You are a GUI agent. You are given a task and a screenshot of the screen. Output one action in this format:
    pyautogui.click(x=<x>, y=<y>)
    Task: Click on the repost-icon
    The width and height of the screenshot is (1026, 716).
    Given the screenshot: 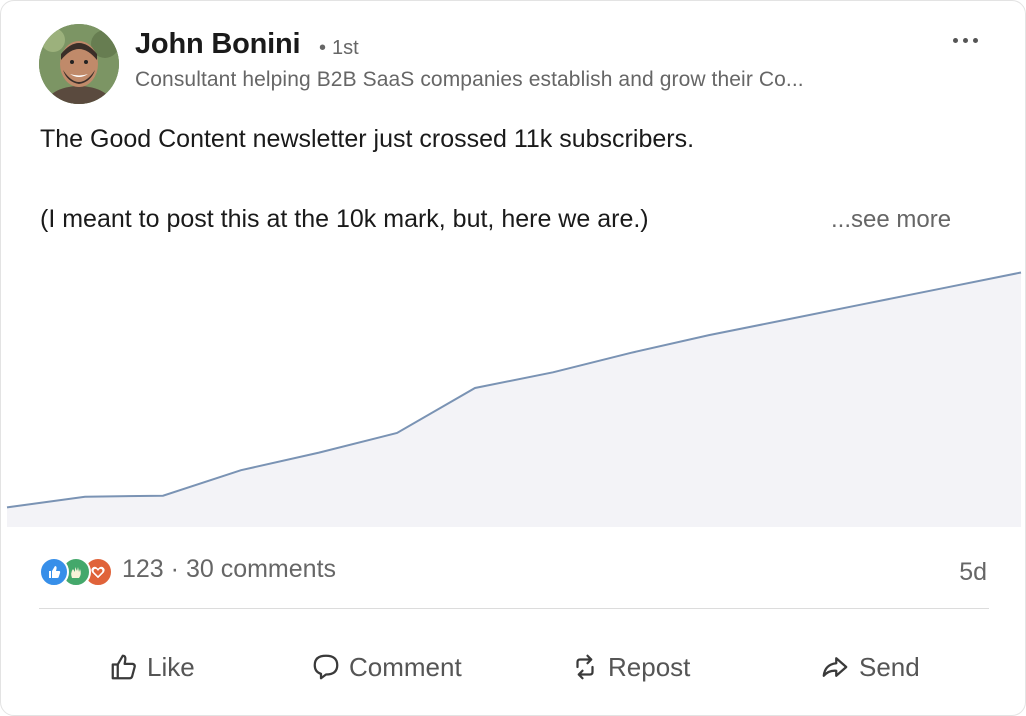 What is the action you would take?
    pyautogui.click(x=585, y=667)
    